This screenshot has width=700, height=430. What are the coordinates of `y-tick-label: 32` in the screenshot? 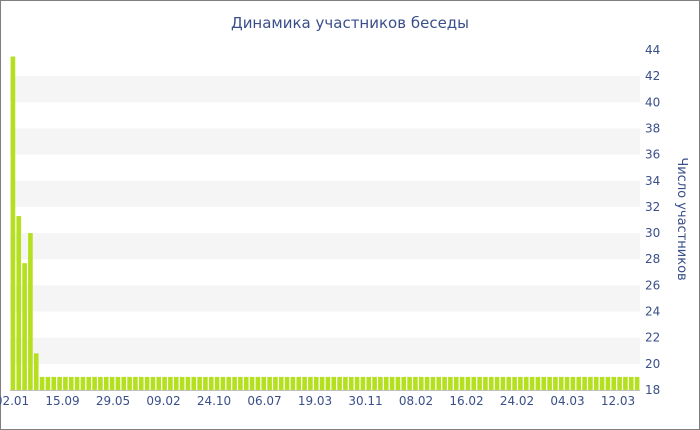 It's located at (652, 207).